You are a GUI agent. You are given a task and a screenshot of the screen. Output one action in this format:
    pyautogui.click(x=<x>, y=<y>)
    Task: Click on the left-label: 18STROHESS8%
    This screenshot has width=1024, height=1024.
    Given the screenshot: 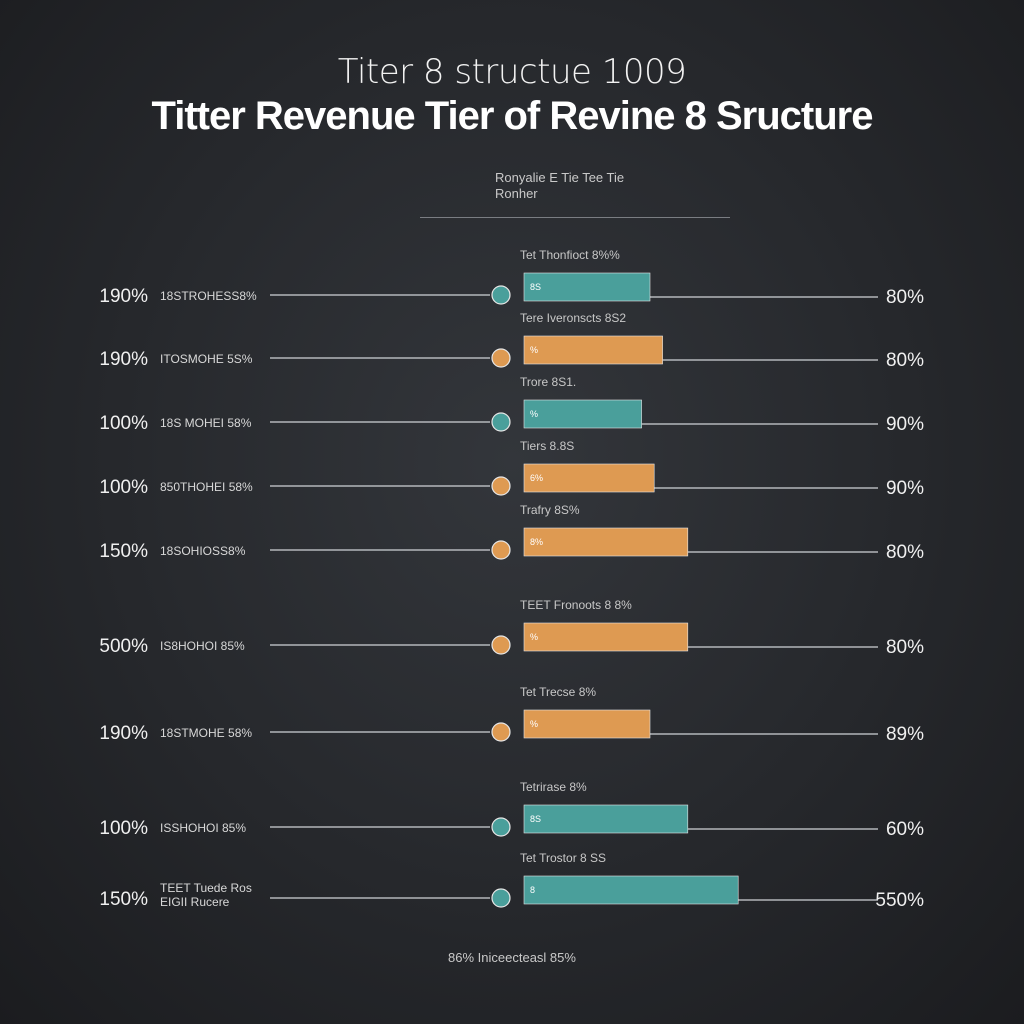 What is the action you would take?
    pyautogui.click(x=208, y=296)
    